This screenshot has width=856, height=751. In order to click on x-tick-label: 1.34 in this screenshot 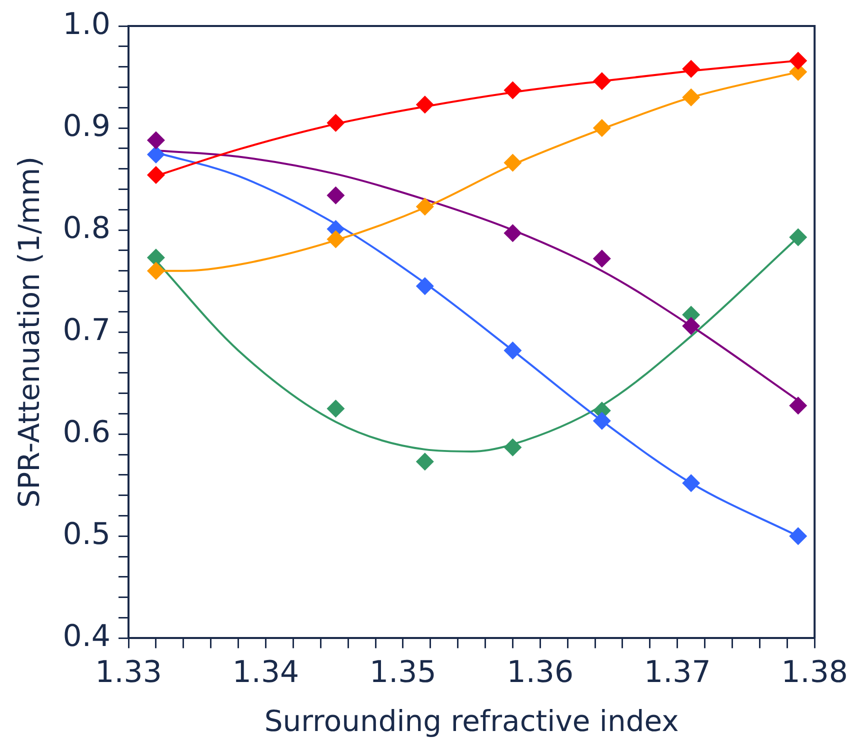, I will do `click(266, 672)`.